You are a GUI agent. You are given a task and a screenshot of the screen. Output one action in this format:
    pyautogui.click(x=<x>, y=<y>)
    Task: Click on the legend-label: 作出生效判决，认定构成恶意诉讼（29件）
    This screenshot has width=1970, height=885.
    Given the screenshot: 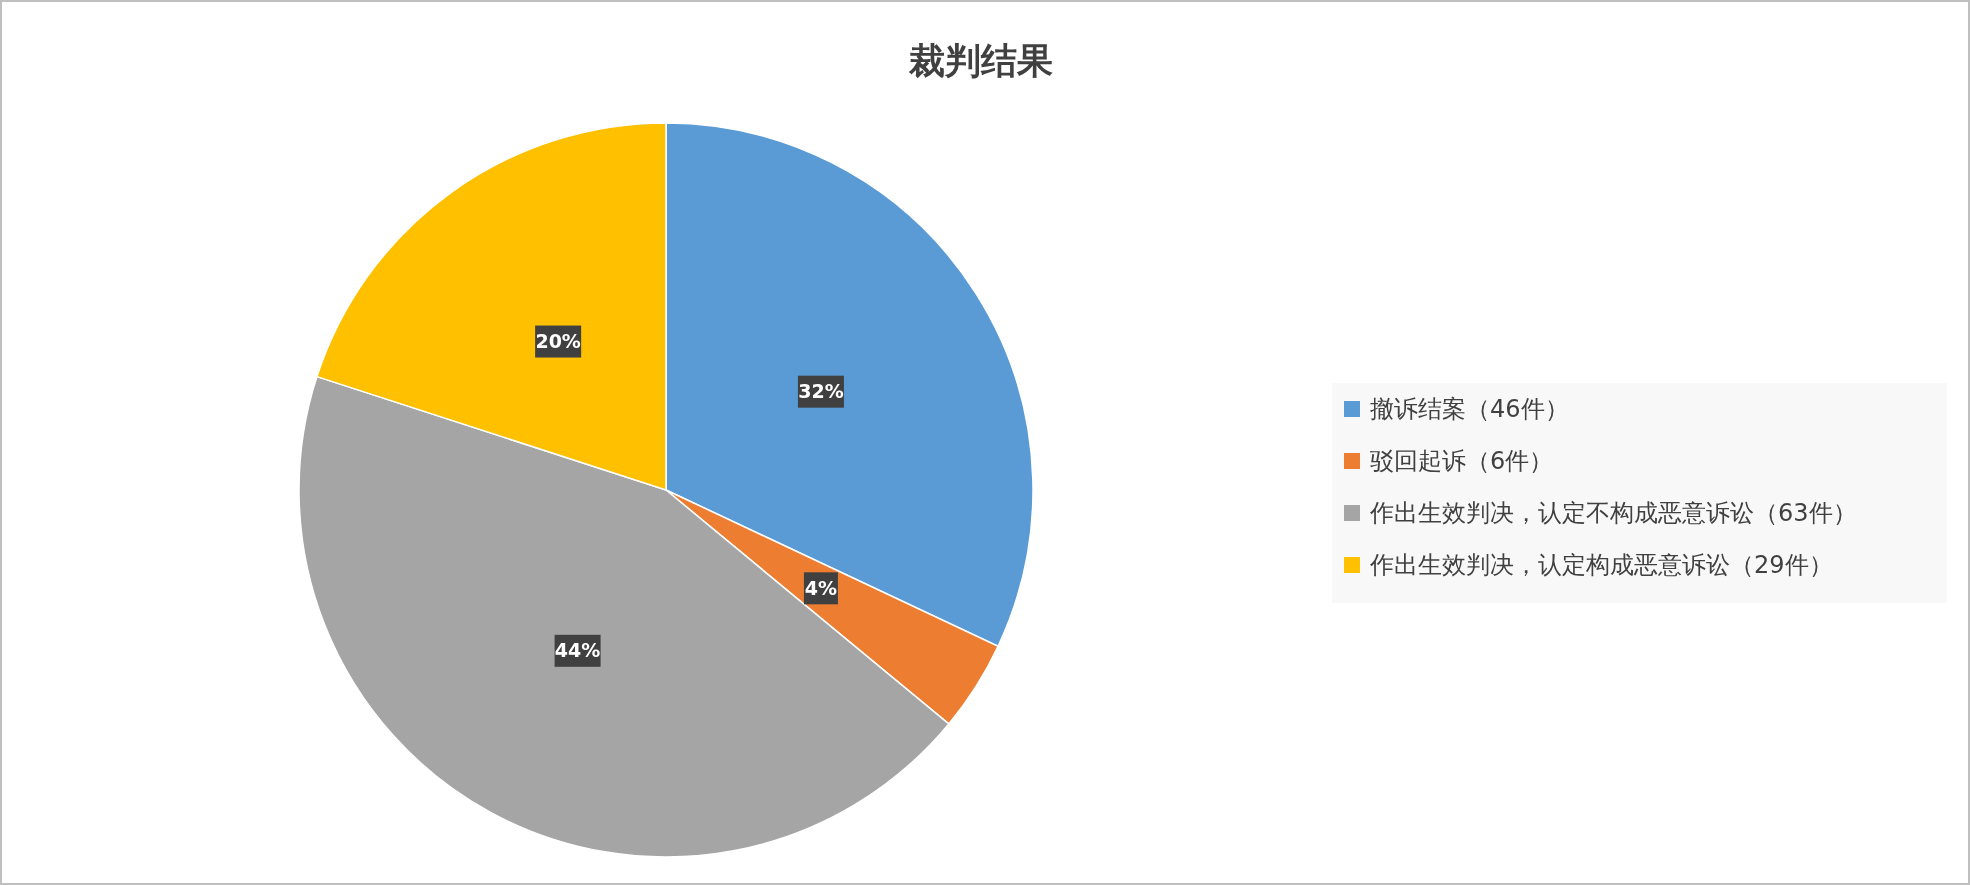 What is the action you would take?
    pyautogui.click(x=1601, y=565)
    